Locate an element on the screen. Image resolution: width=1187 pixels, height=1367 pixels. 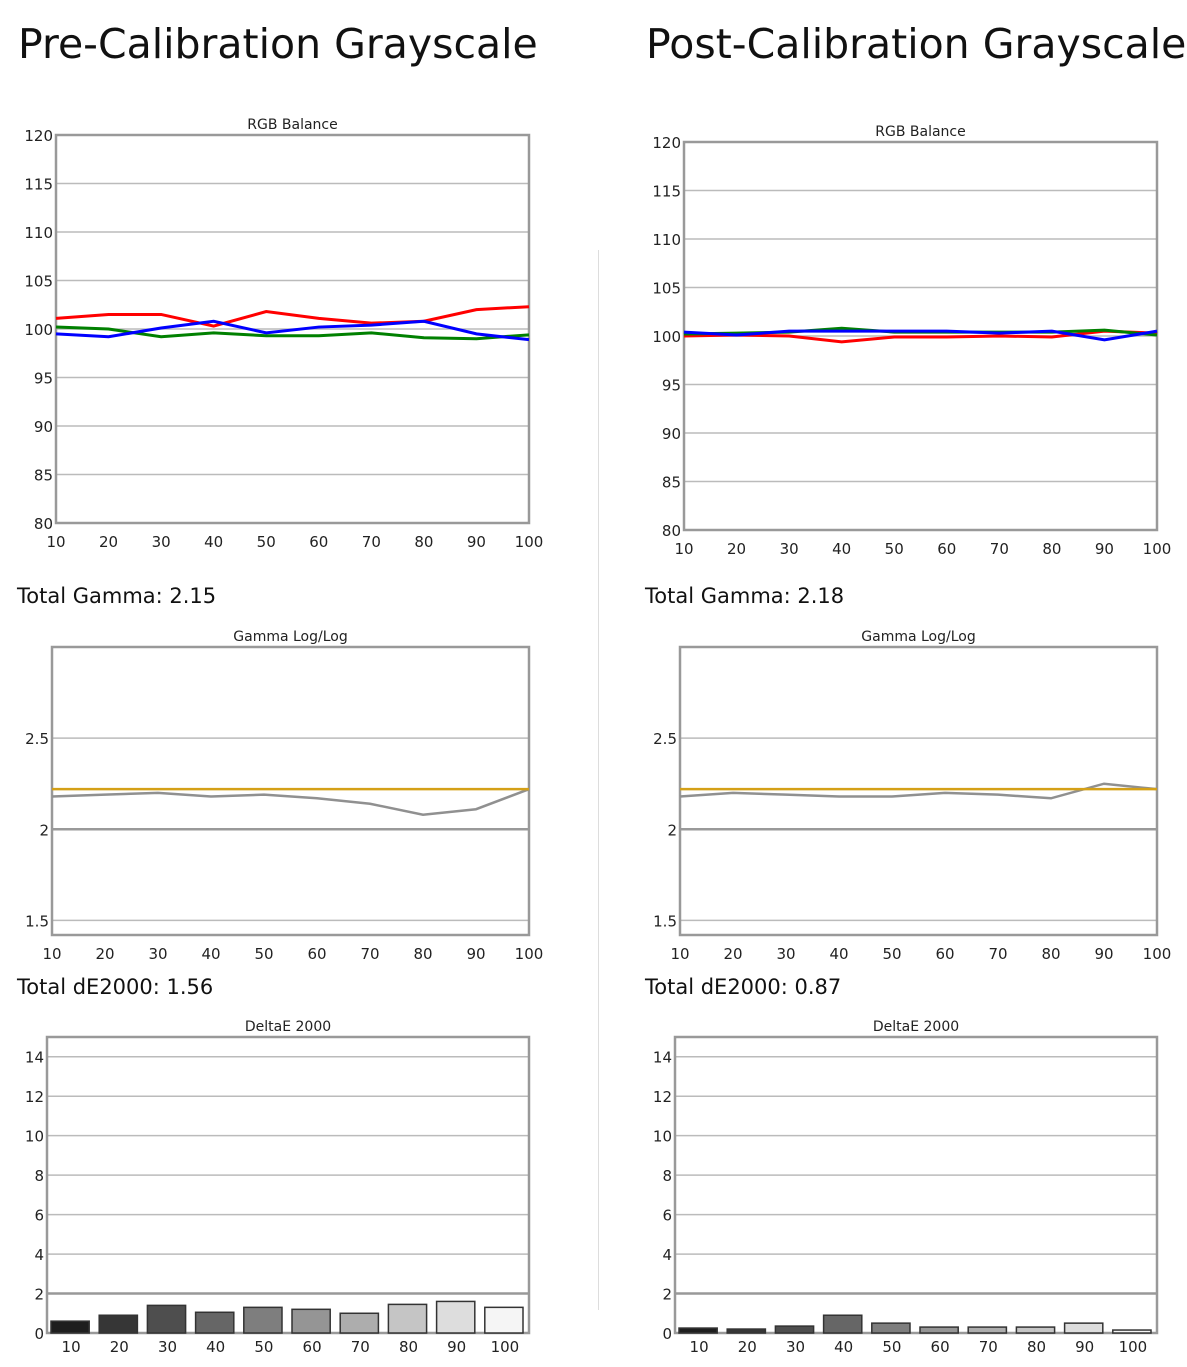
post-rgb-ytick: 100 is located at coordinates (666, 337).